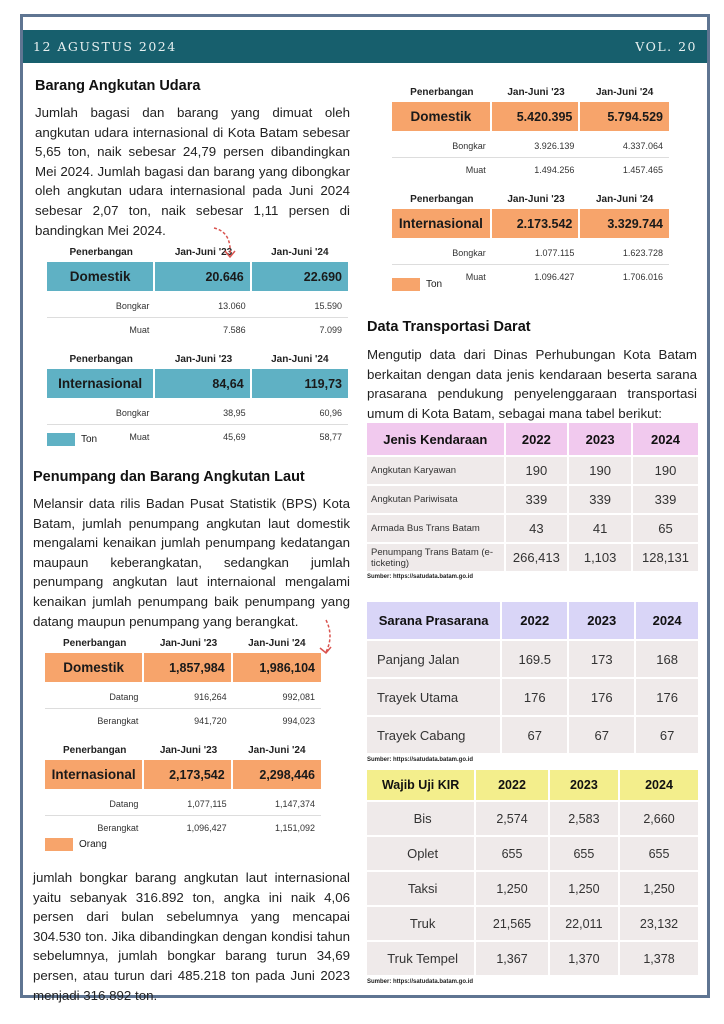 The width and height of the screenshot is (724, 1024). What do you see at coordinates (76, 844) in the screenshot?
I see `legend: Orang` at bounding box center [76, 844].